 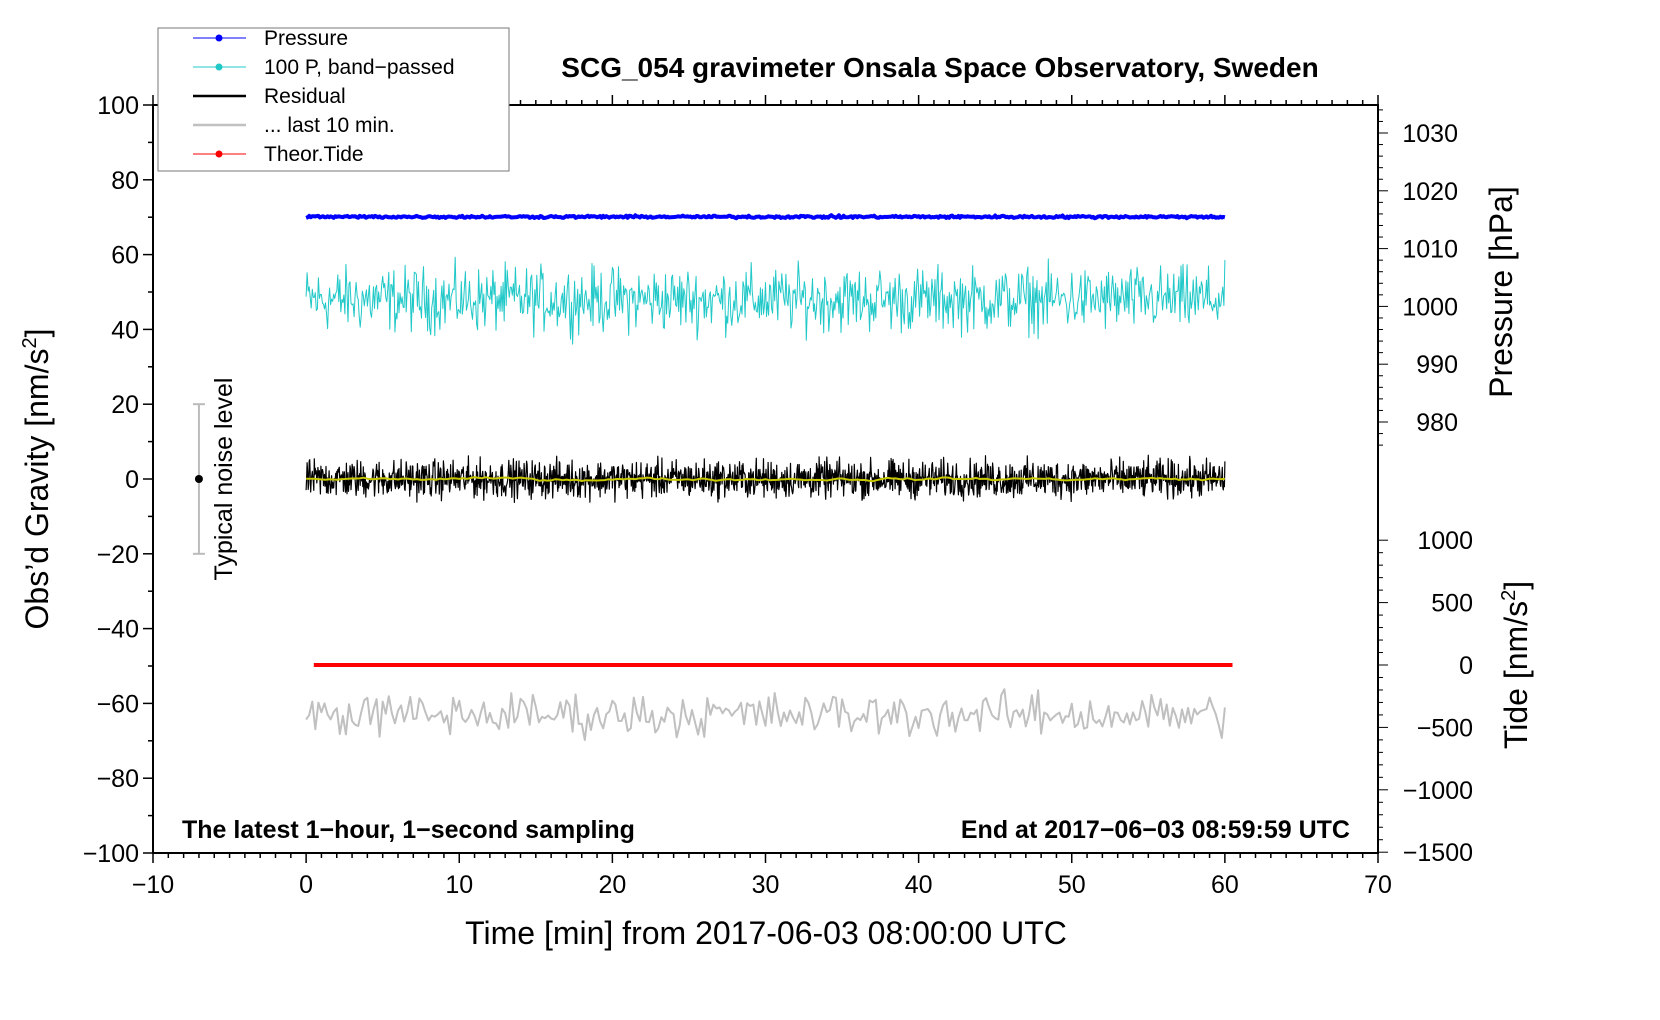 What do you see at coordinates (1437, 423) in the screenshot?
I see `pressure-tick-label: 980` at bounding box center [1437, 423].